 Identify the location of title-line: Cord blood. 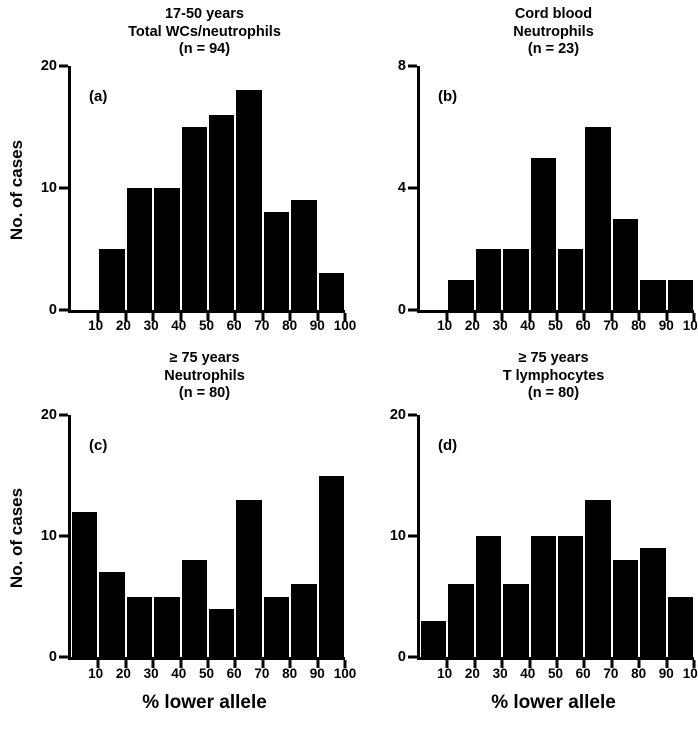
(553, 14).